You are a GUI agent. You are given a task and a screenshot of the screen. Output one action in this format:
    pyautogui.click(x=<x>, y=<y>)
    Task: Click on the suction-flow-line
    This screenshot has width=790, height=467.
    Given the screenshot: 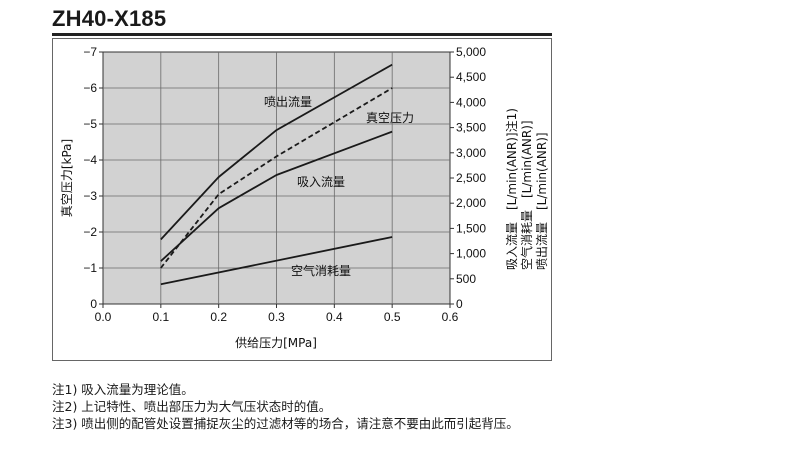 What is the action you would take?
    pyautogui.click(x=276, y=196)
    